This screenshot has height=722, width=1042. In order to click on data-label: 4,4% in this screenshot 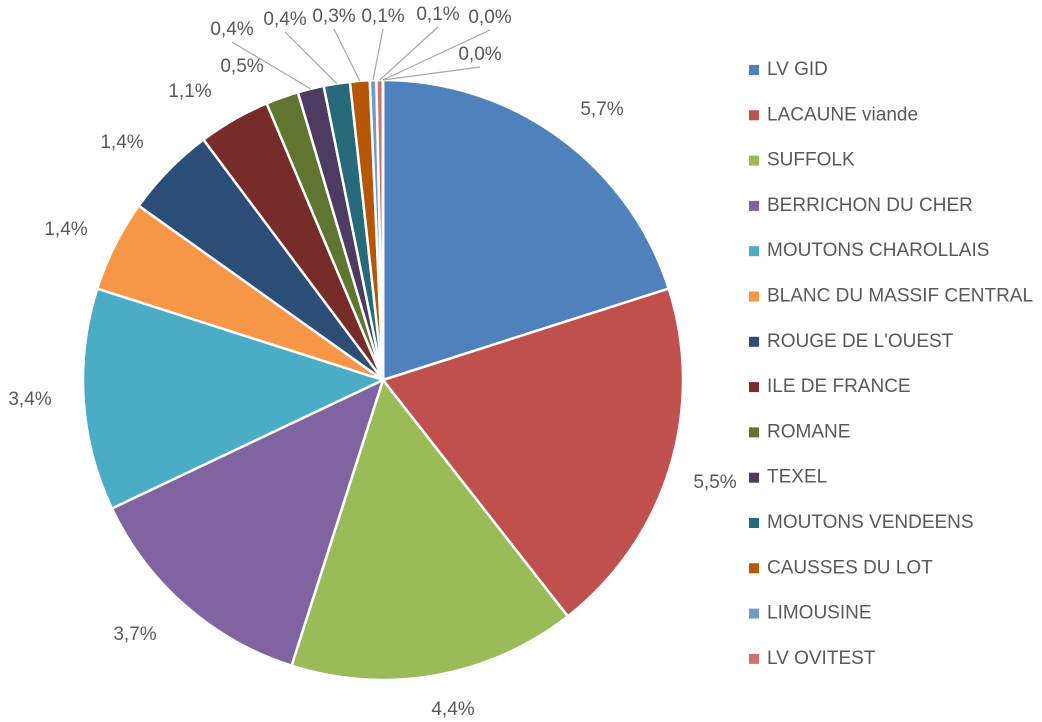, I will do `click(452, 709)`.